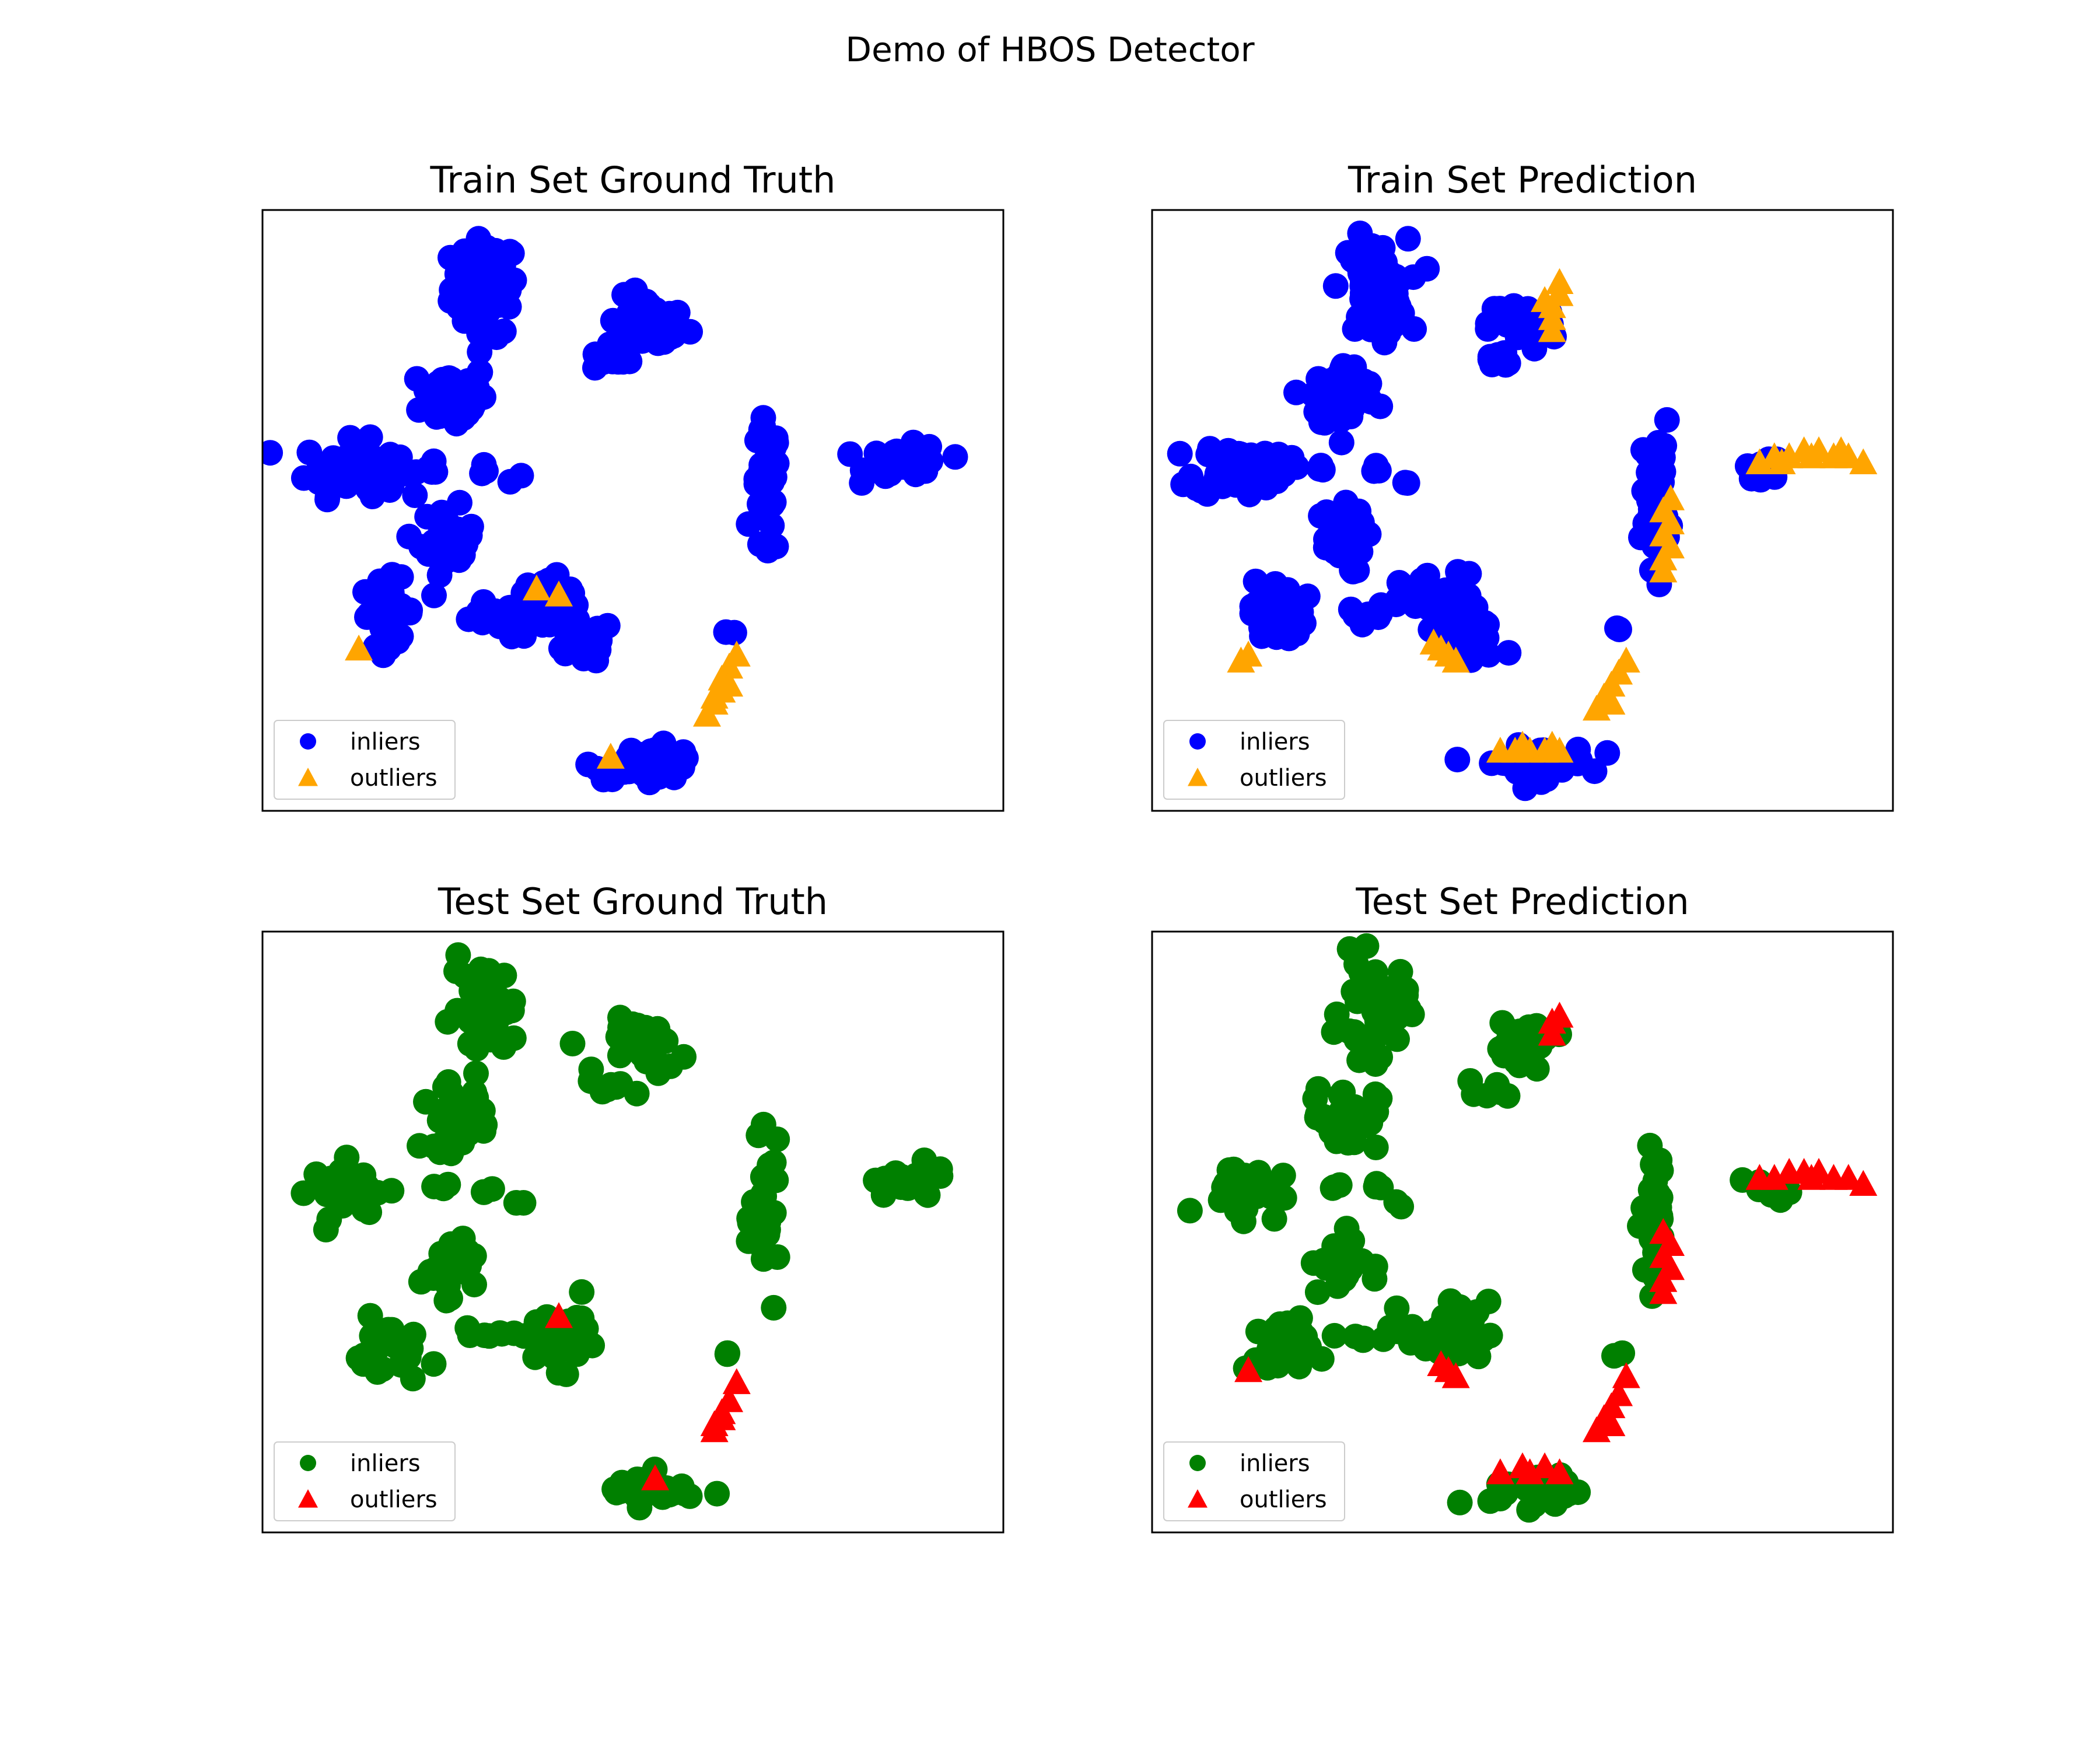  Describe the element at coordinates (548, 671) in the screenshot. I see `series-outliers` at that location.